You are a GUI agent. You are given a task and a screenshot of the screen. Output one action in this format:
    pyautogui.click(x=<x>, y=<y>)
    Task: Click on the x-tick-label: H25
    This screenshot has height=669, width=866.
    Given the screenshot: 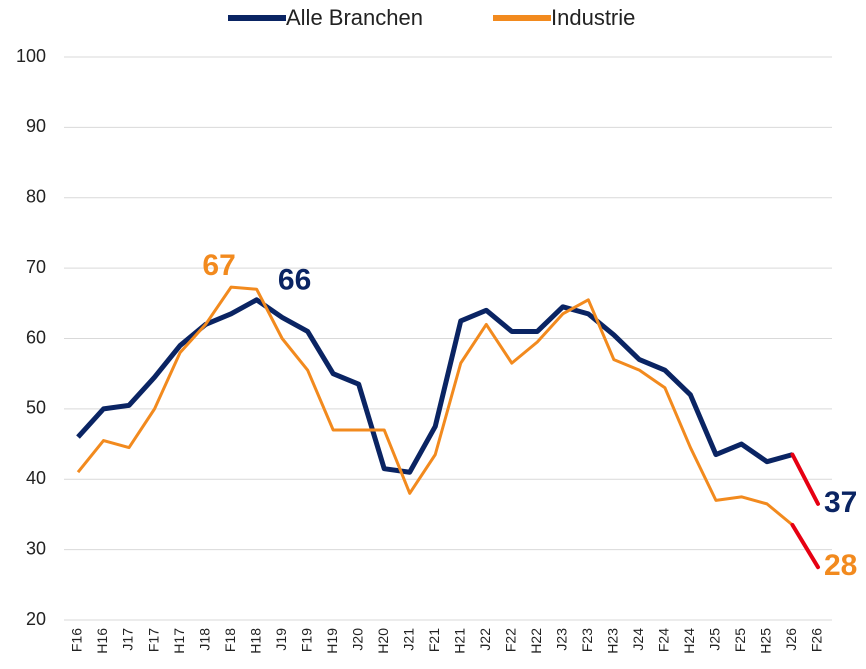 What is the action you would take?
    pyautogui.click(x=766, y=641)
    